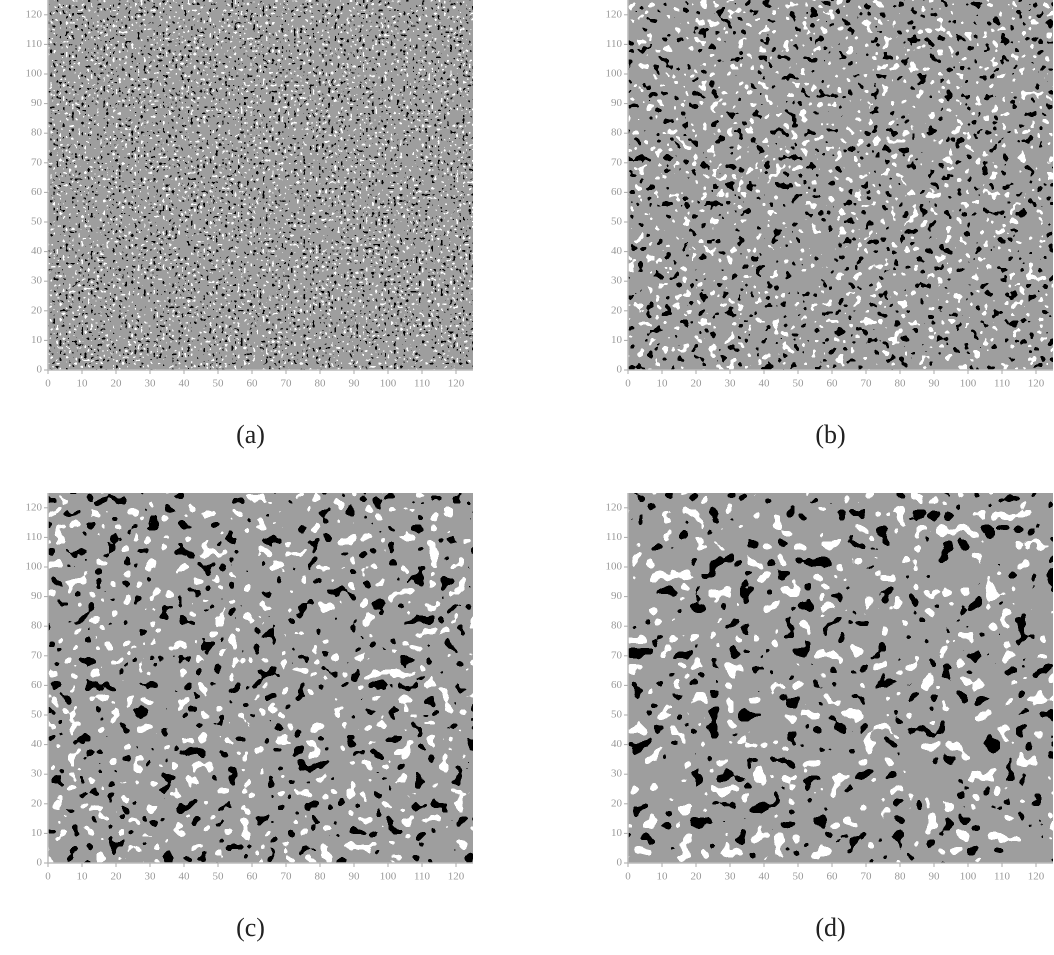  Describe the element at coordinates (830, 927) in the screenshot. I see `caption: (d)` at that location.